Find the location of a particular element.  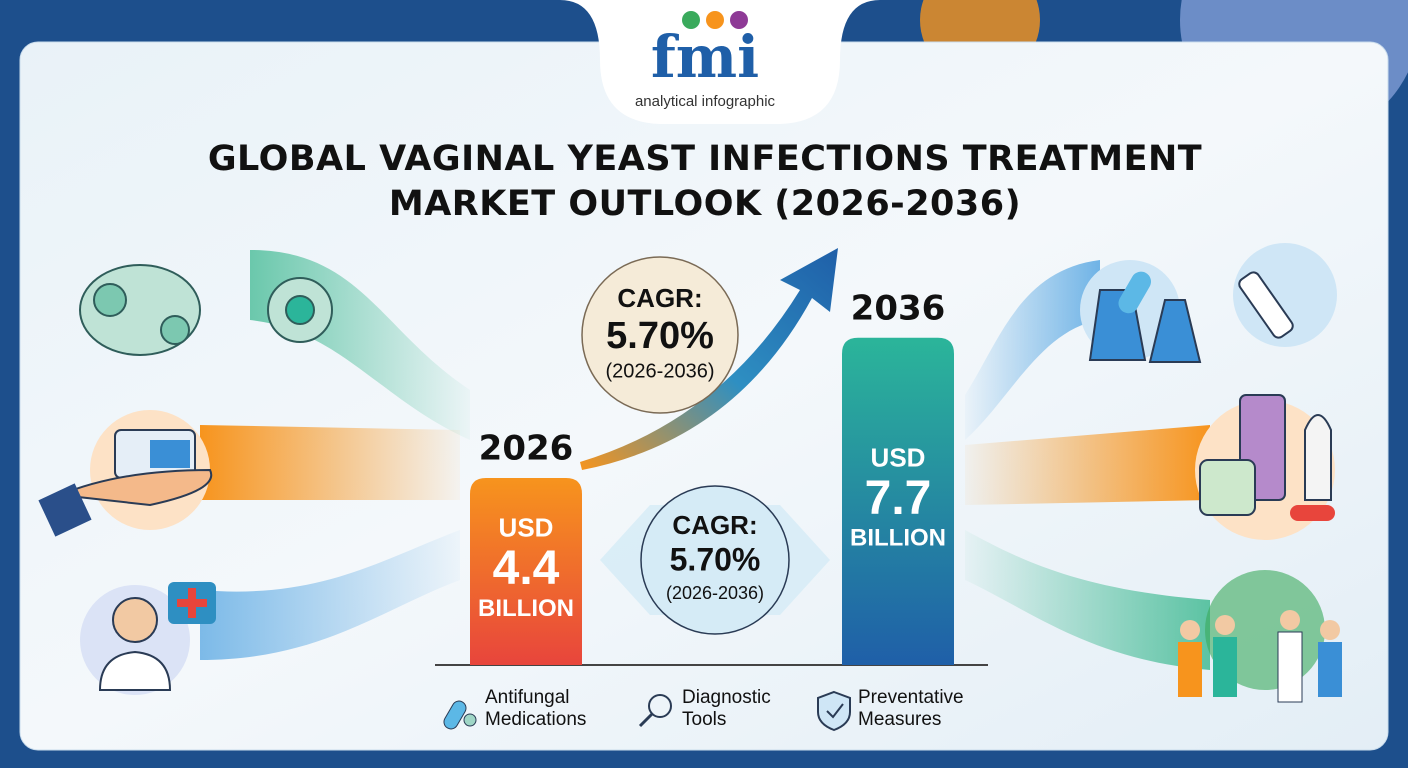

icon-lab is located at coordinates (1208, 303).